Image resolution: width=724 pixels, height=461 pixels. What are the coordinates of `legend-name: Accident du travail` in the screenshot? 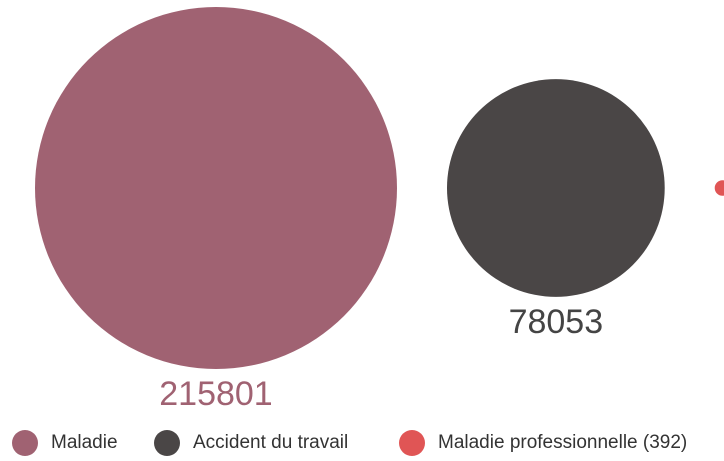 It's located at (270, 442).